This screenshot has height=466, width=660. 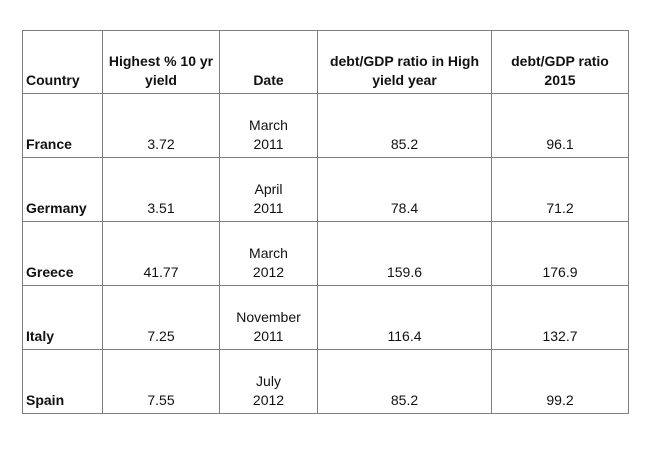 I want to click on column-header-ratio-2015-line1: debt/GDP ratio, so click(x=560, y=61).